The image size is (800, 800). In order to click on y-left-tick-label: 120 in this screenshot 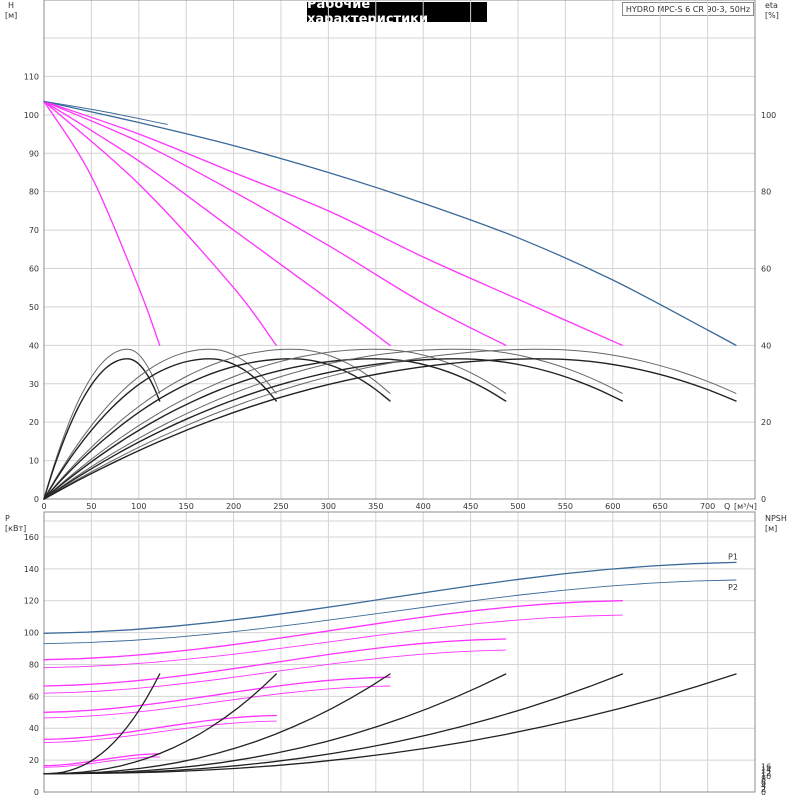, I will do `click(31, 601)`.